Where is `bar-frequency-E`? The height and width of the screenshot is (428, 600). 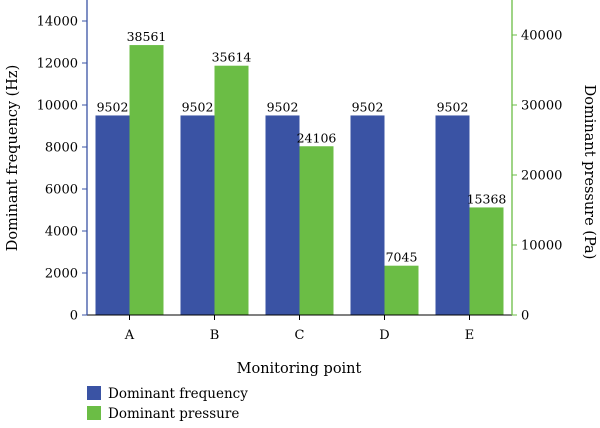 bar-frequency-E is located at coordinates (452, 215).